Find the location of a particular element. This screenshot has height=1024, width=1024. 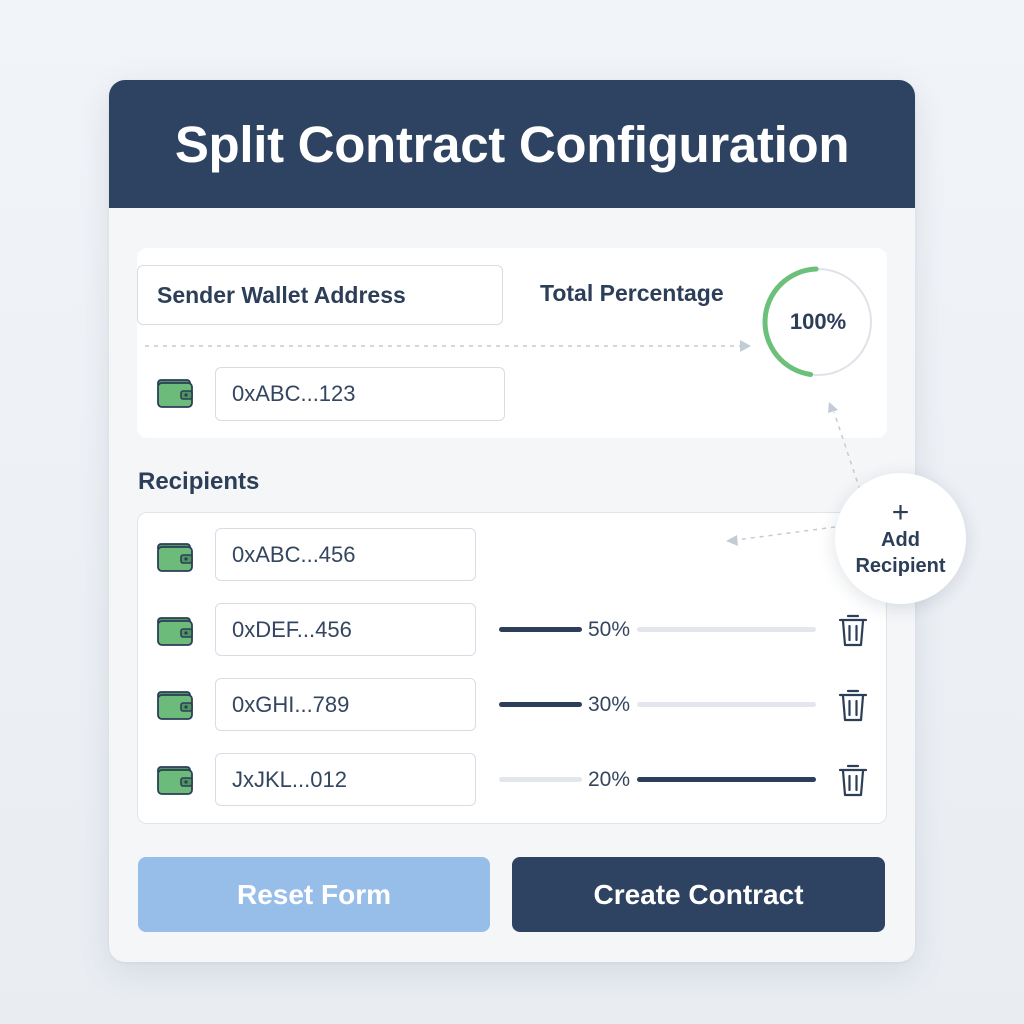

recipient-address-input: 0xABC...456 is located at coordinates (345, 554).